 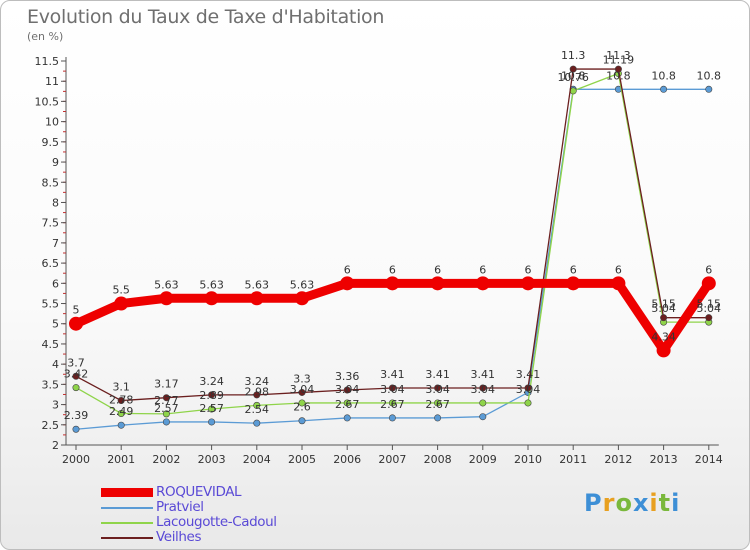 I want to click on y-tick-label: 6, so click(x=55, y=283).